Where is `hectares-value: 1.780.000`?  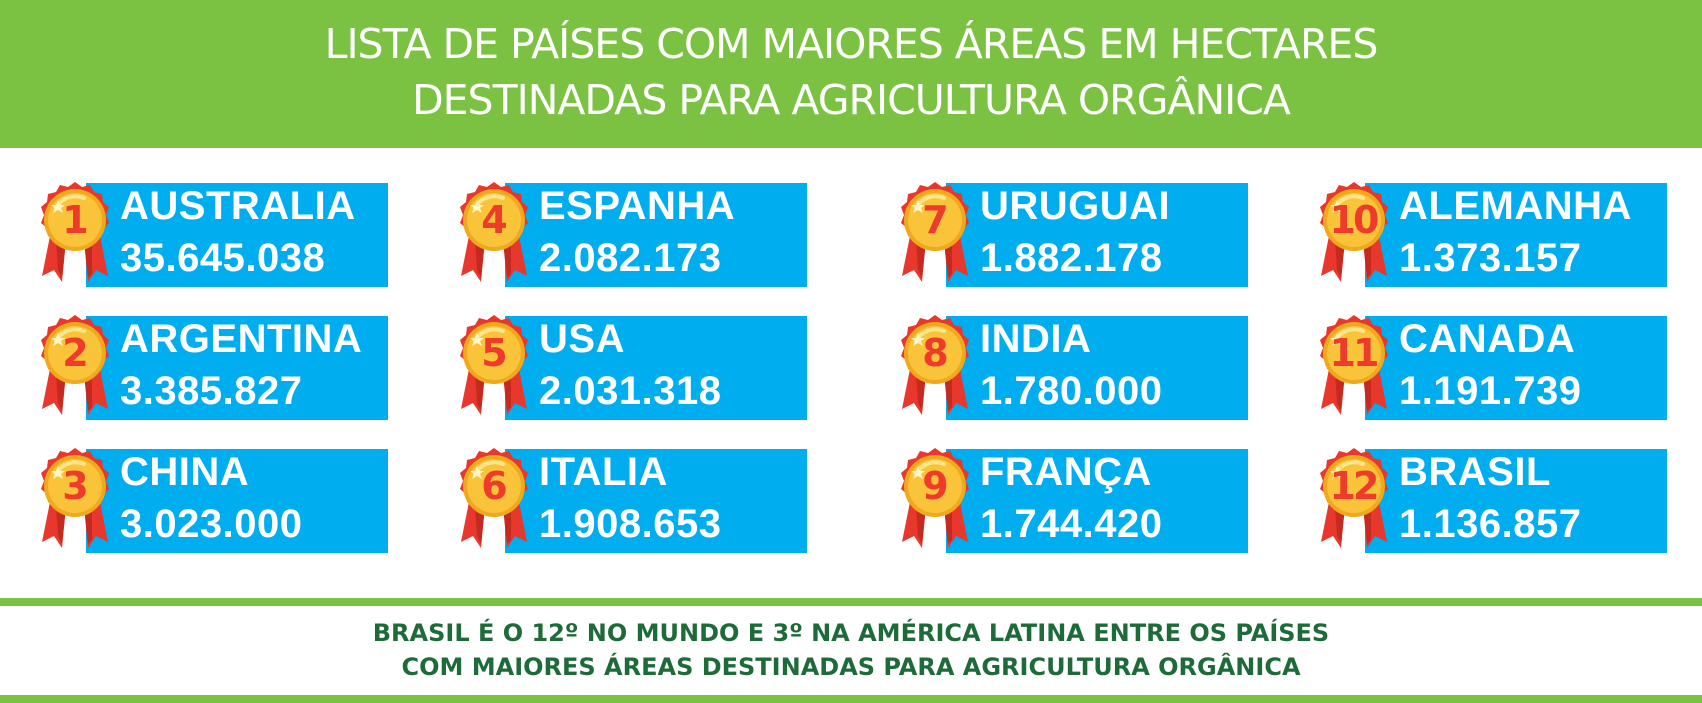
hectares-value: 1.780.000 is located at coordinates (1071, 391).